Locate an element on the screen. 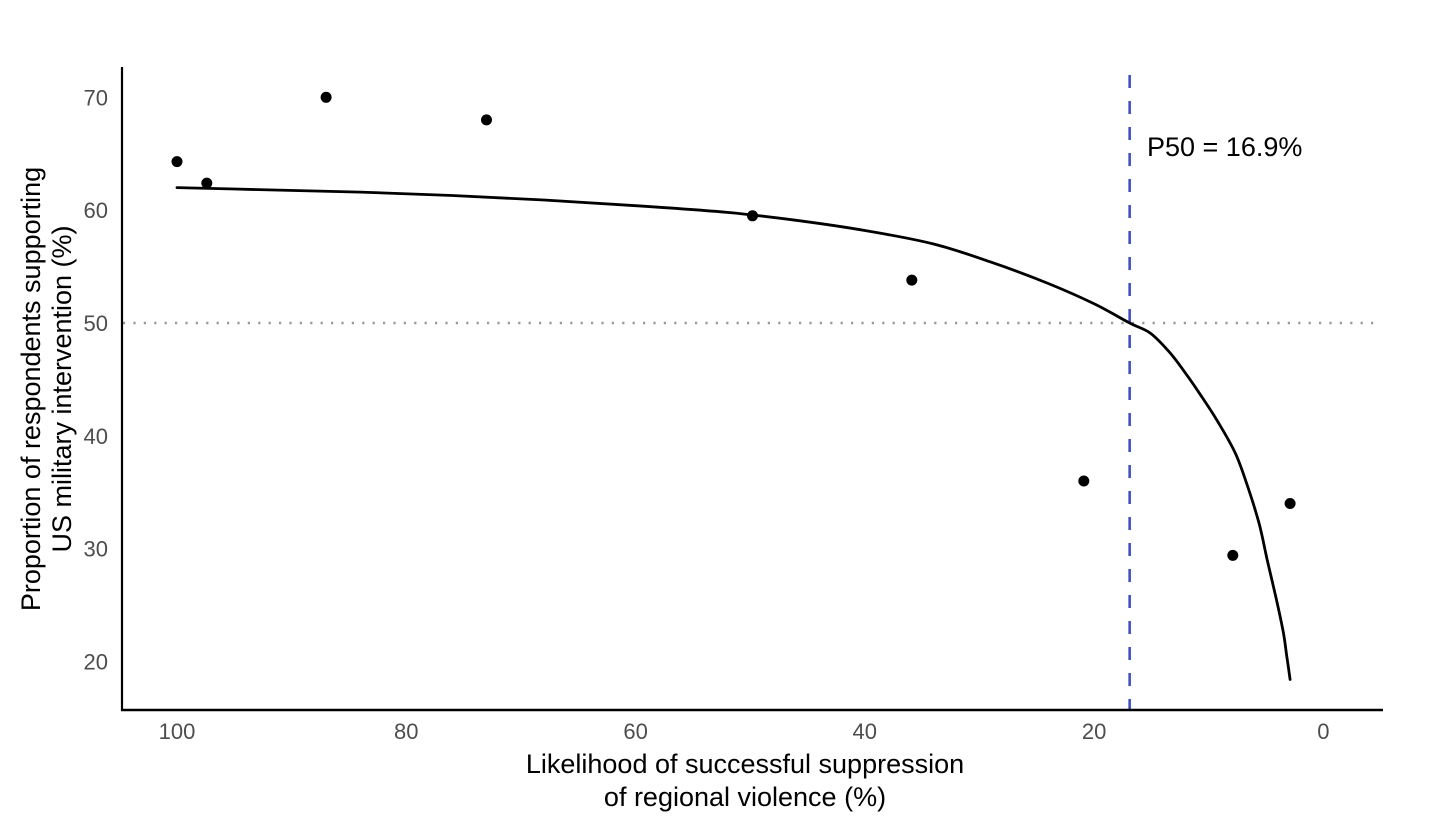 The width and height of the screenshot is (1456, 829). y-axis-title-line2: US military intervention (%) is located at coordinates (62, 389).